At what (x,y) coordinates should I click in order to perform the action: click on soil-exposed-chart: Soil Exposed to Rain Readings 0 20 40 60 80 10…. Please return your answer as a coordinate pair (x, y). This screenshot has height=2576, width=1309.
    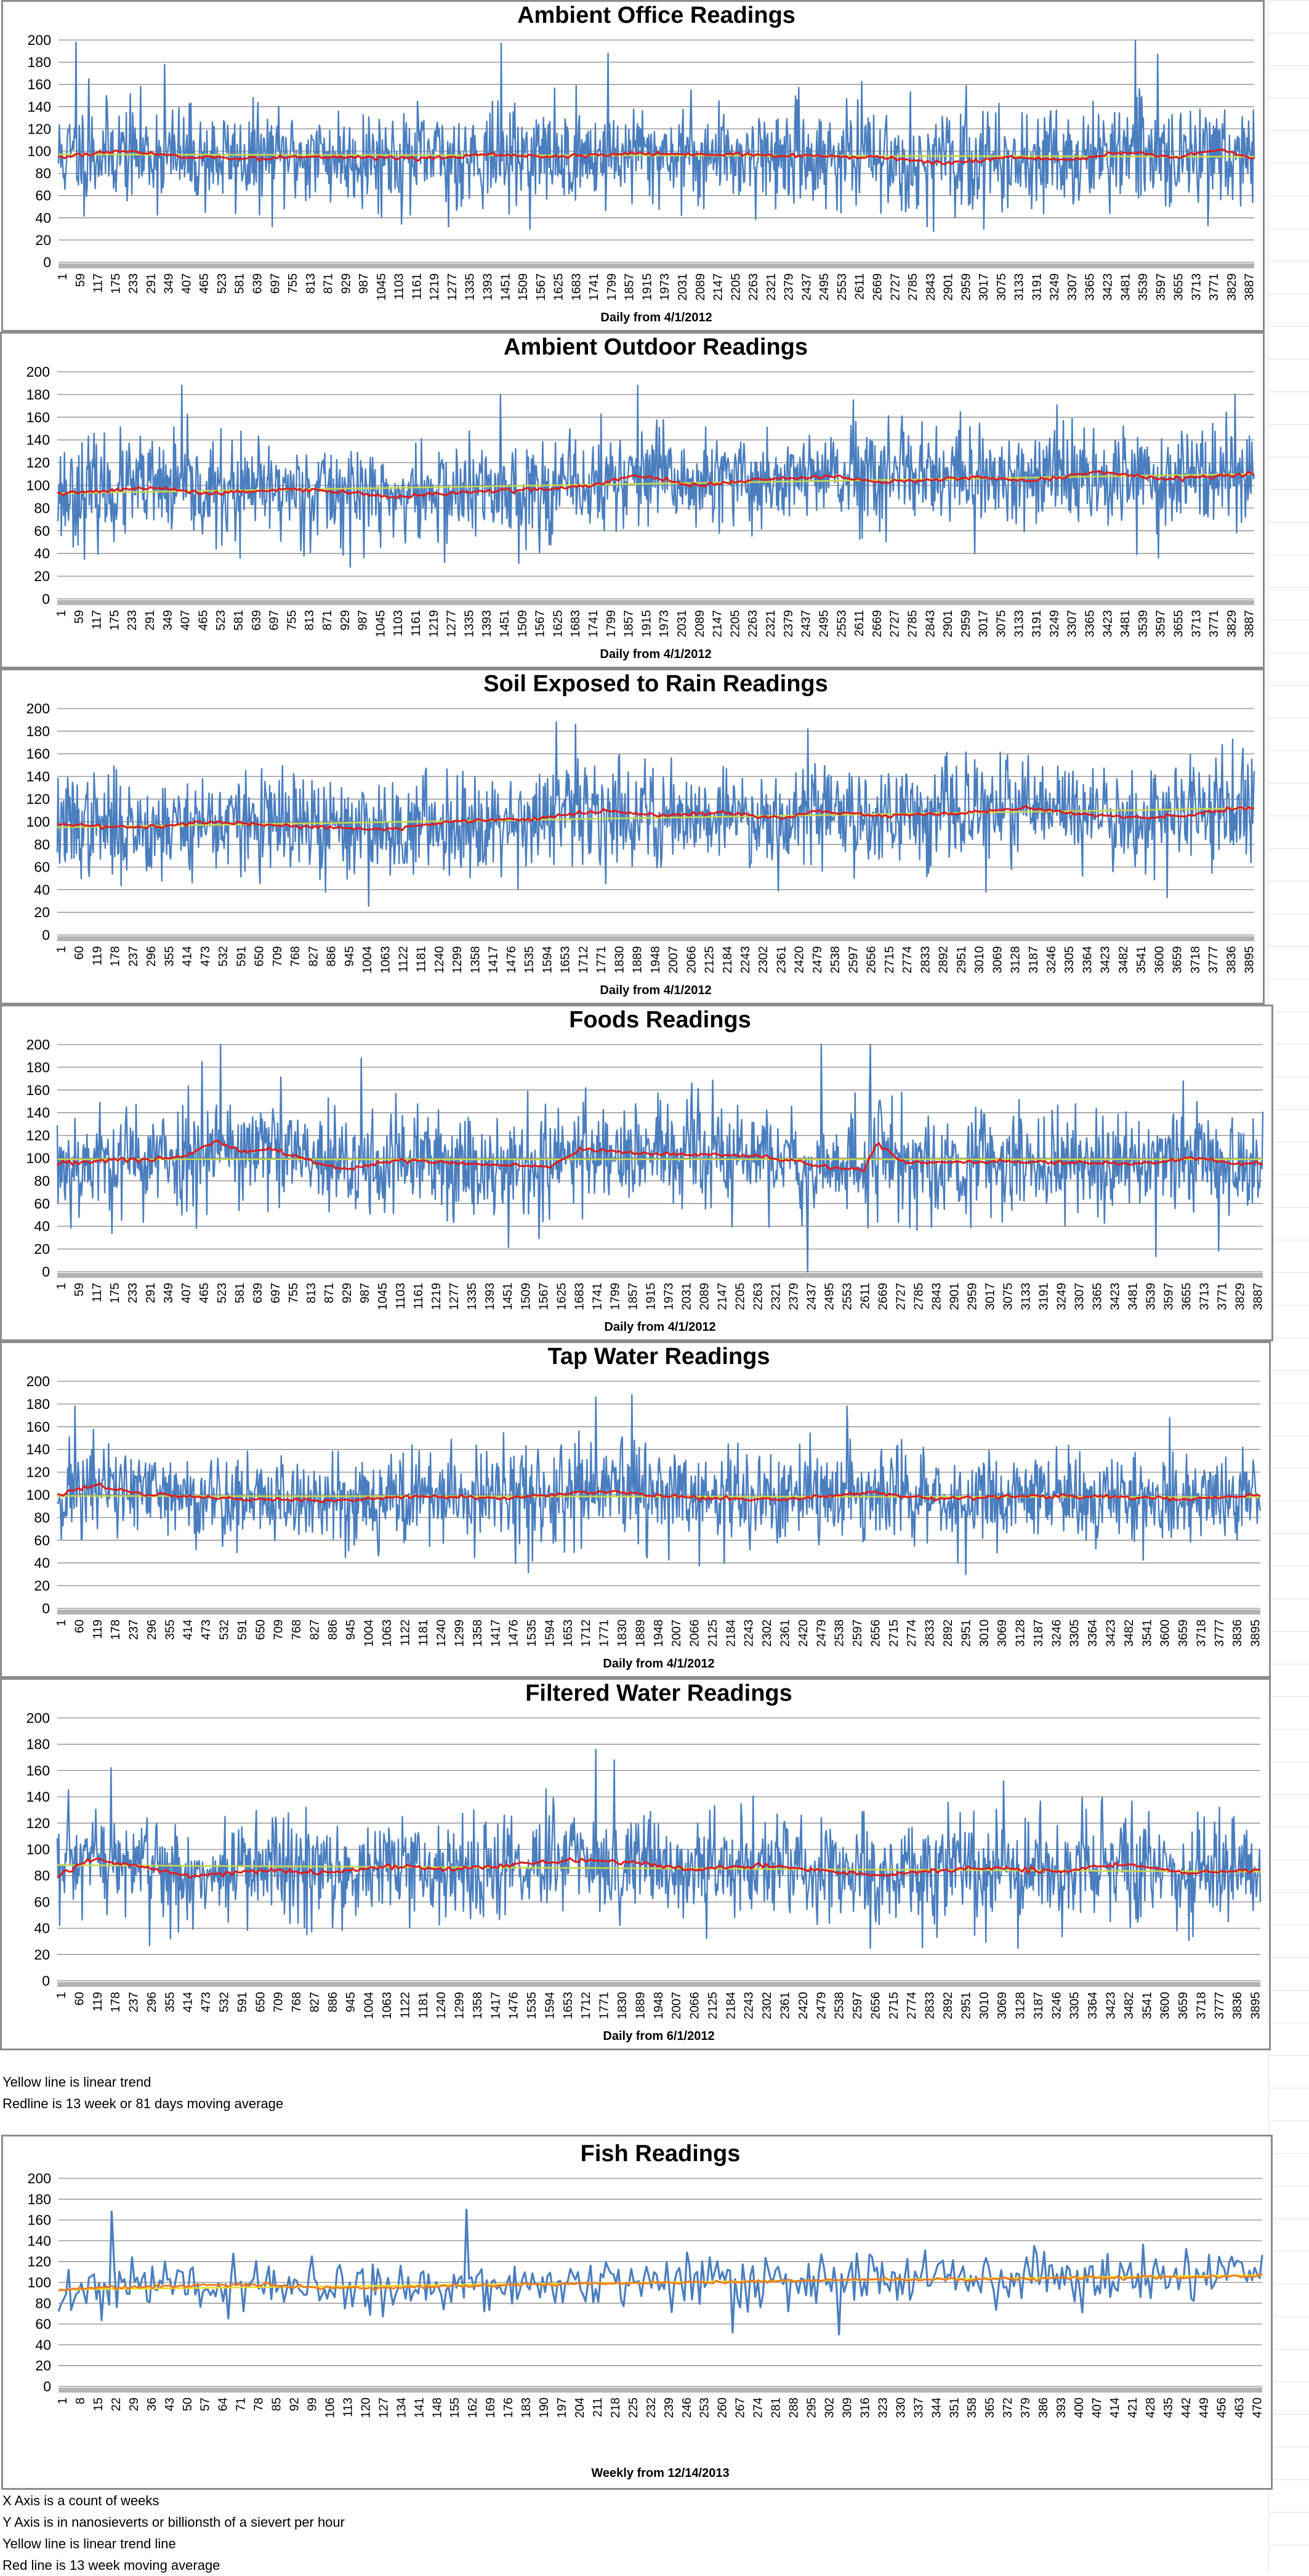
    Looking at the image, I should click on (632, 836).